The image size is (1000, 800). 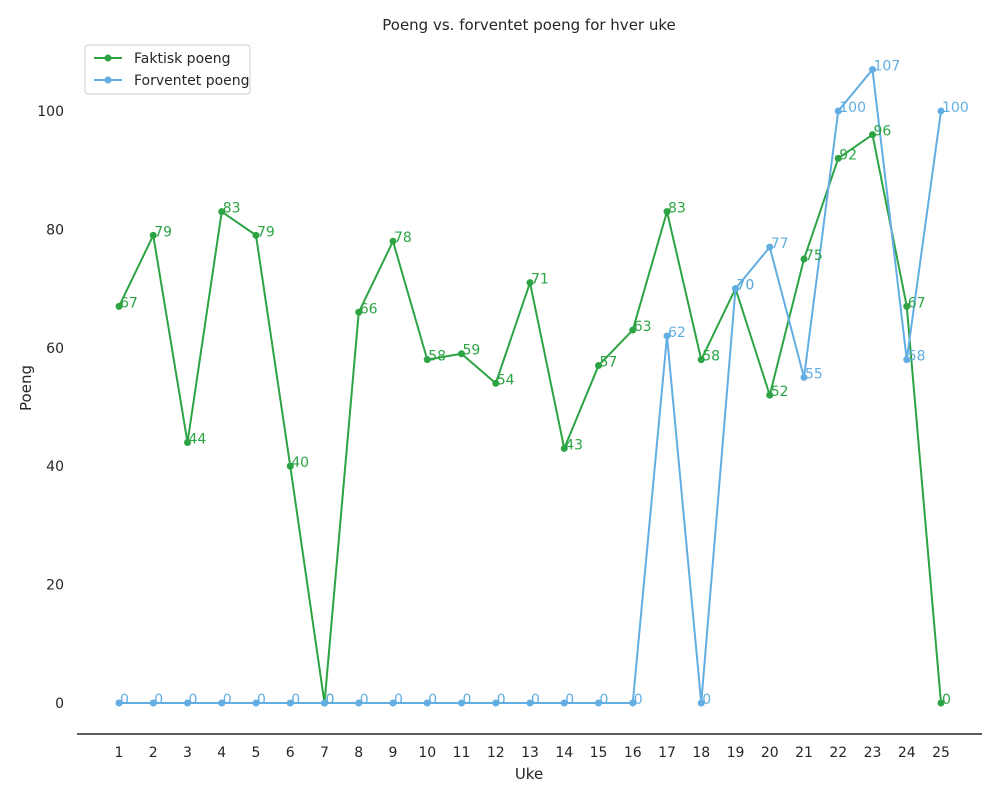 I want to click on data-label: 75, so click(x=814, y=256).